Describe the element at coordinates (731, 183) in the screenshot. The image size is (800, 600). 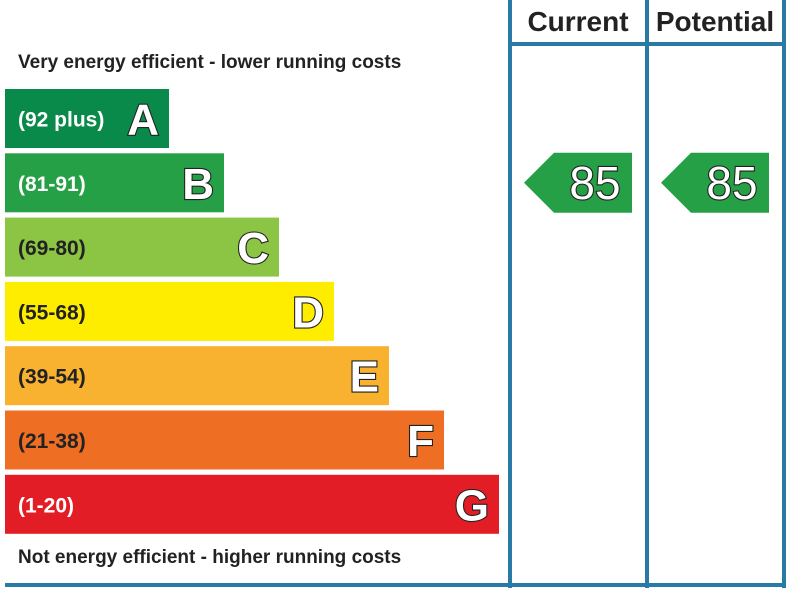
I see `potential-rating-value: 85` at that location.